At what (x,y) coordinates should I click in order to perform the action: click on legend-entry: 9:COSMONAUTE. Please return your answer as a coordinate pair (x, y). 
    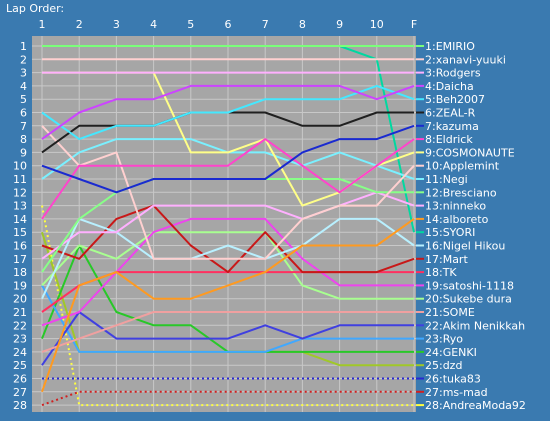
    Looking at the image, I should click on (470, 152).